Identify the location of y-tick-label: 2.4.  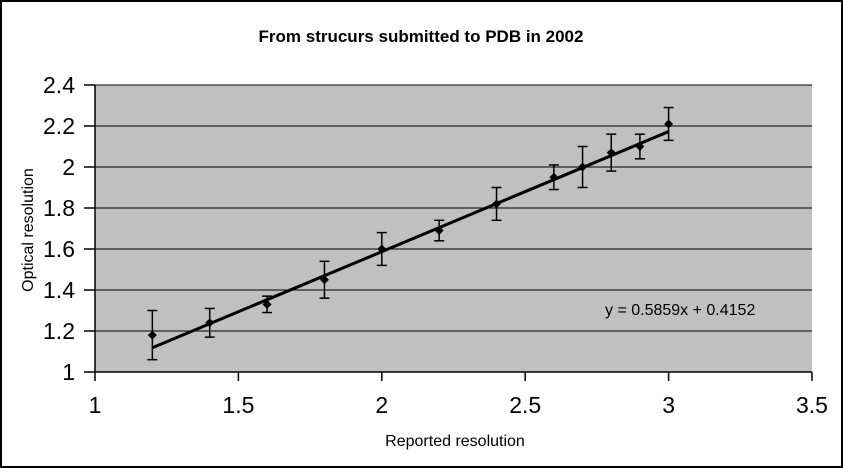
(59, 85).